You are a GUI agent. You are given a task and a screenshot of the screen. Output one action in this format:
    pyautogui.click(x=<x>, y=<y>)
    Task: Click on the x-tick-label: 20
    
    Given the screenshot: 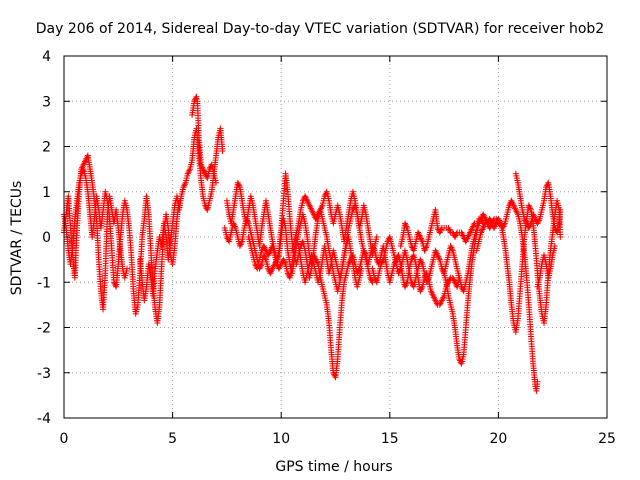 What is the action you would take?
    pyautogui.click(x=498, y=439)
    